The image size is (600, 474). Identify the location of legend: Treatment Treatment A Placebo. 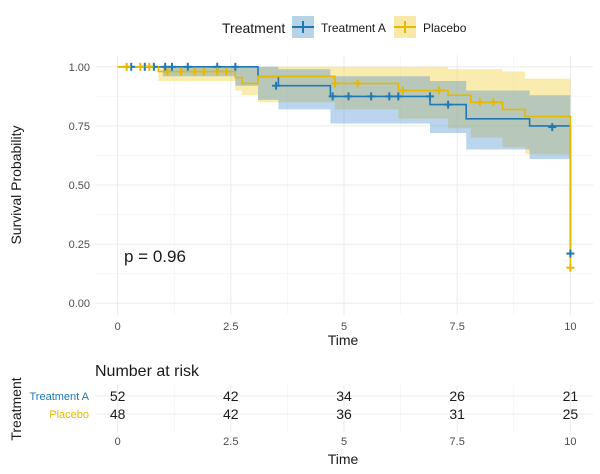
(344, 27).